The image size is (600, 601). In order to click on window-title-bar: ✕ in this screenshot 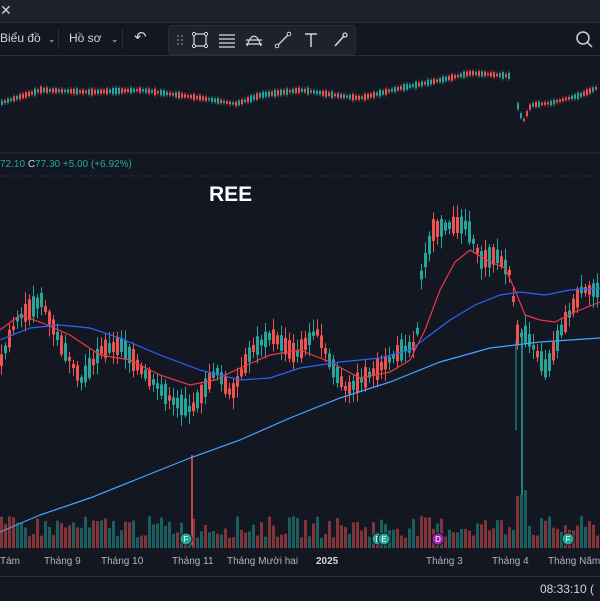, I will do `click(300, 11)`.